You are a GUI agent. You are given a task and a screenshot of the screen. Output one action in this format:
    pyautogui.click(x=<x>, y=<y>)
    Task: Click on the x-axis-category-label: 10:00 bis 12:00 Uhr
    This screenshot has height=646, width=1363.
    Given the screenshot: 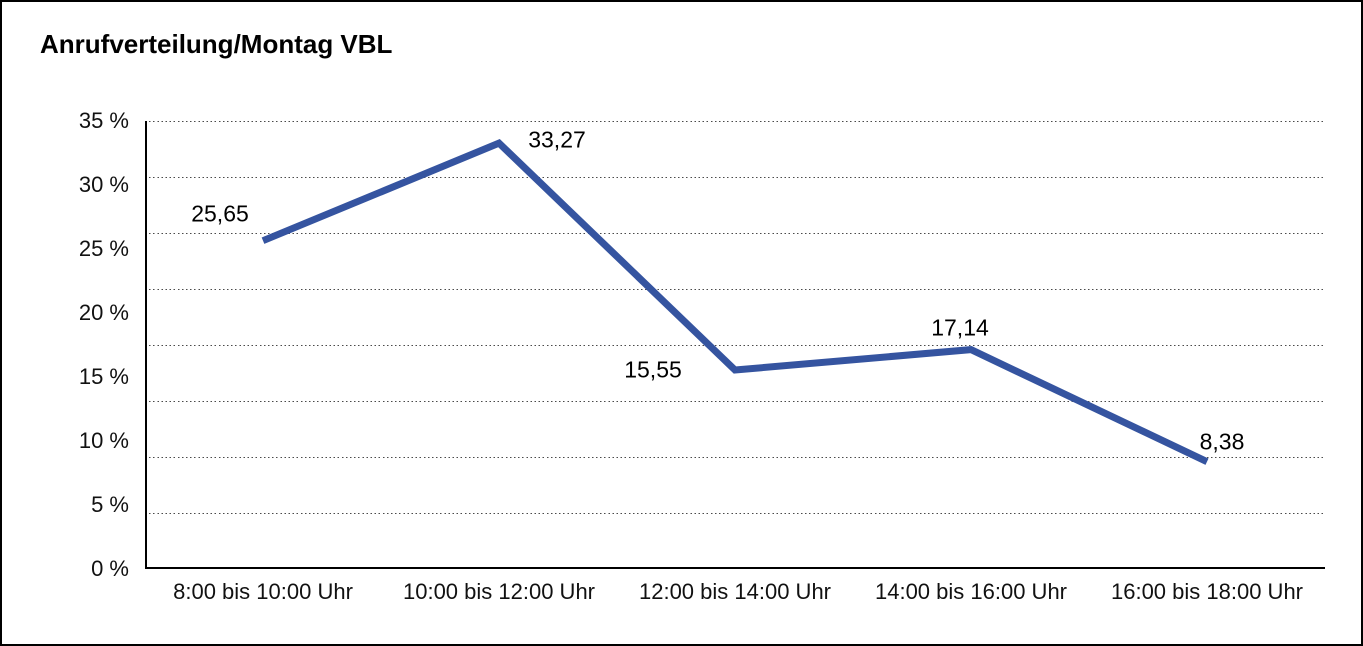 What is the action you would take?
    pyautogui.click(x=499, y=591)
    